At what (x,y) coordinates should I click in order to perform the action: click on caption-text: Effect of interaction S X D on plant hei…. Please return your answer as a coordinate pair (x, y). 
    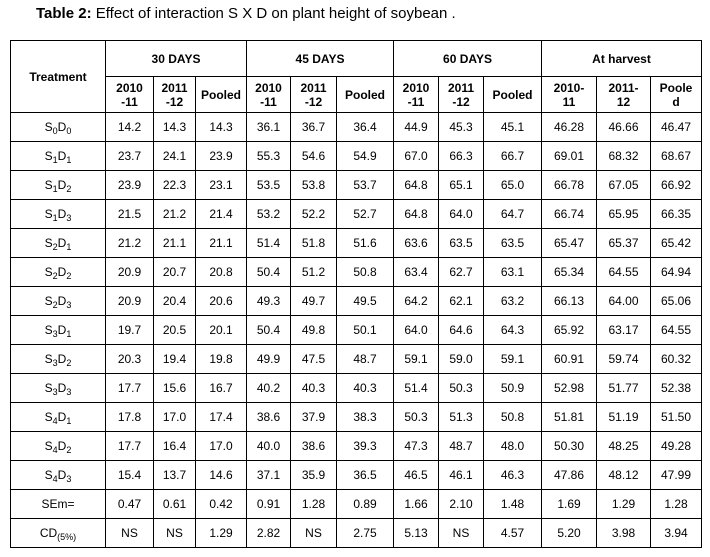
    Looking at the image, I should click on (273, 13).